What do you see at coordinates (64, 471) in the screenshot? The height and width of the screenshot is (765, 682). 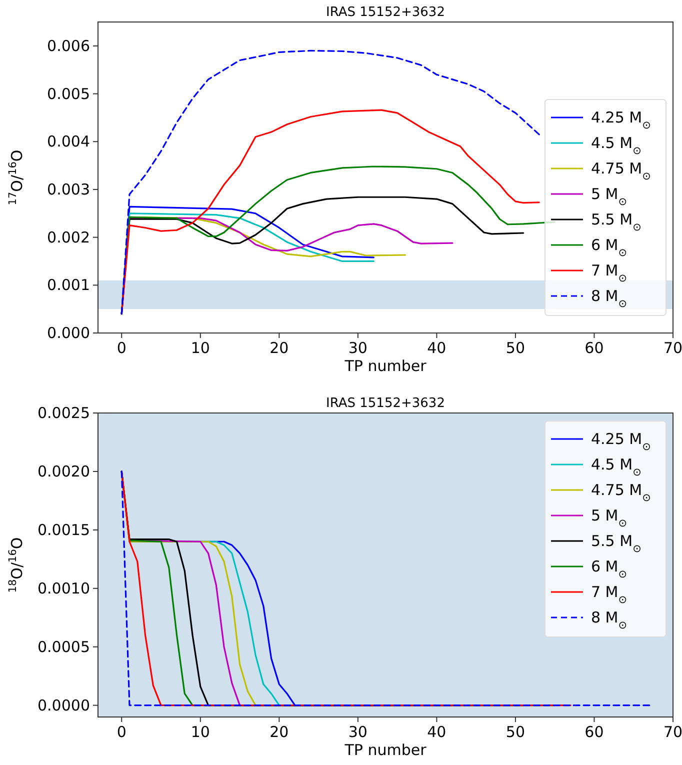 I see `y-tick-label: 0.0020` at bounding box center [64, 471].